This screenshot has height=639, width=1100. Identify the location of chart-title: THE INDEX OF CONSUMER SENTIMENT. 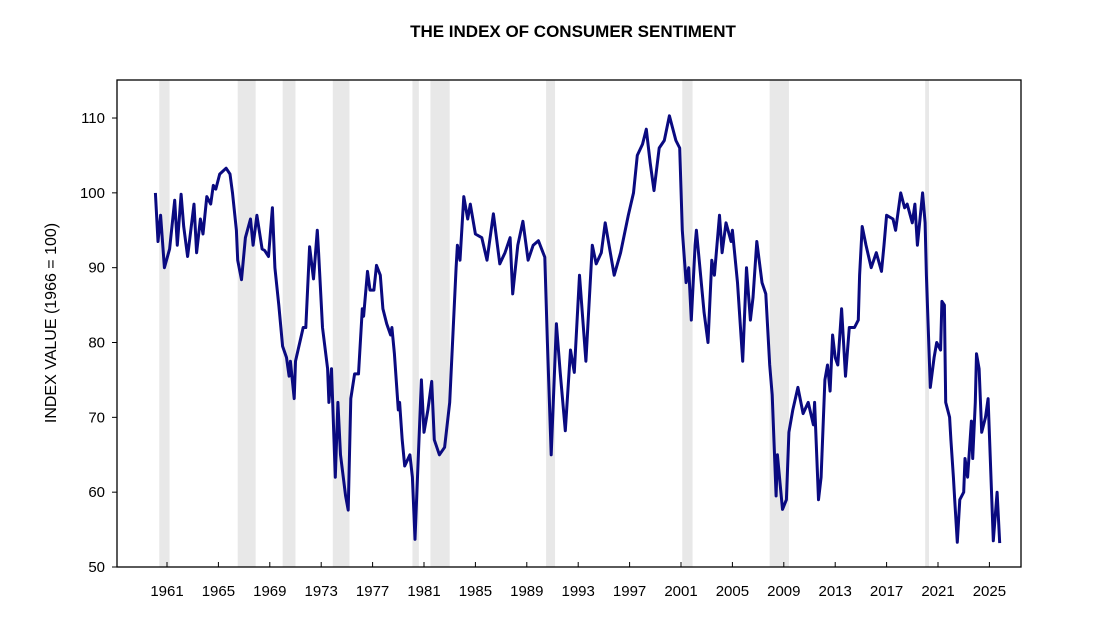
(573, 31).